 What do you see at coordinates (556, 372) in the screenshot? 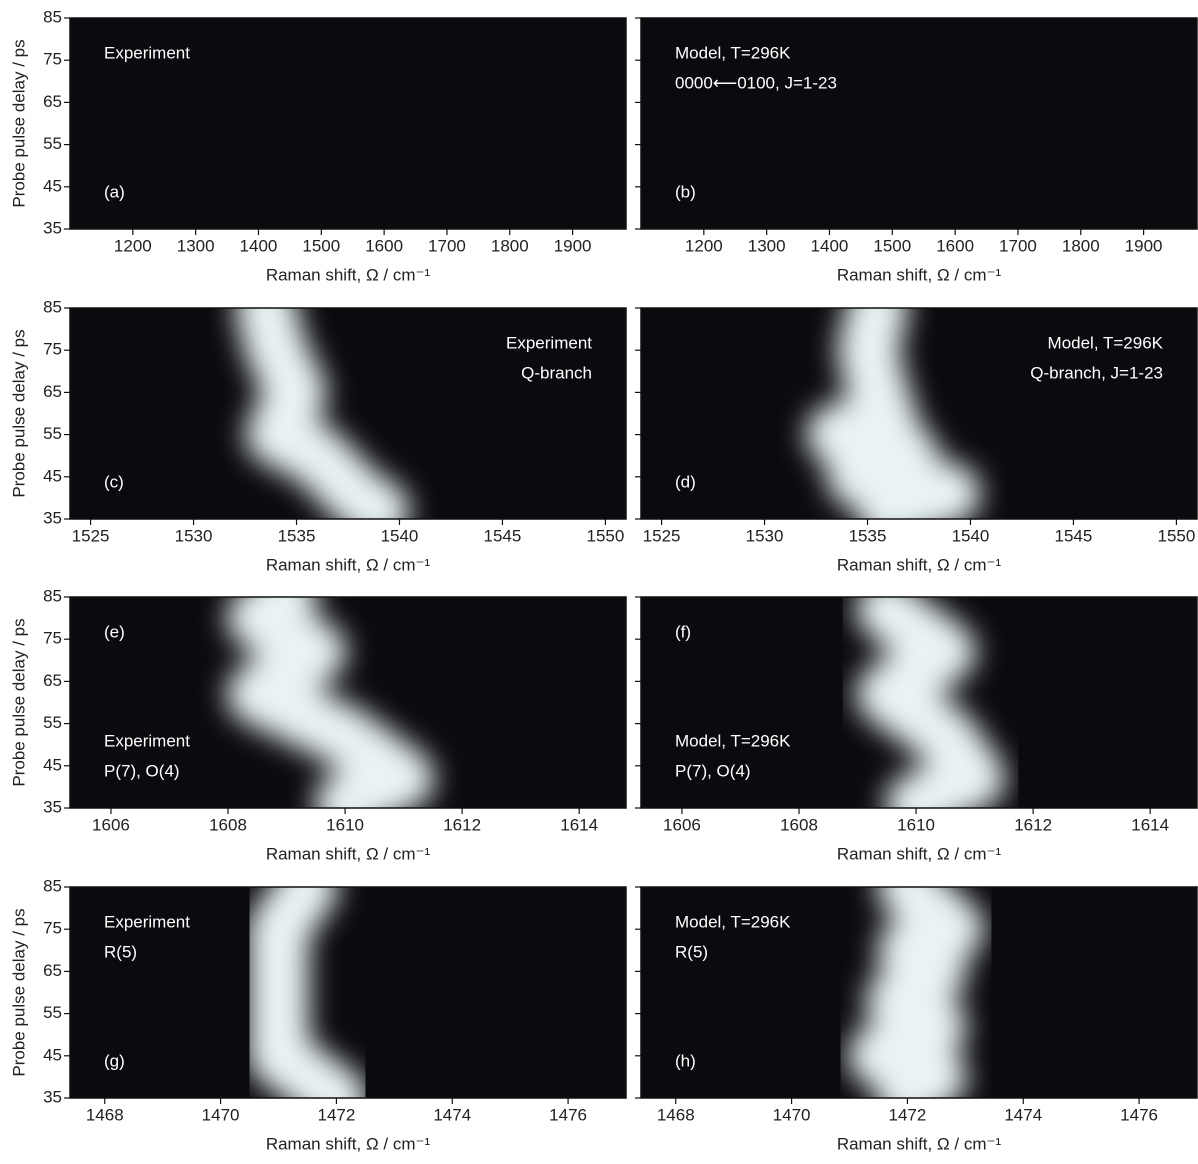
I see `annotation: Q-branch` at bounding box center [556, 372].